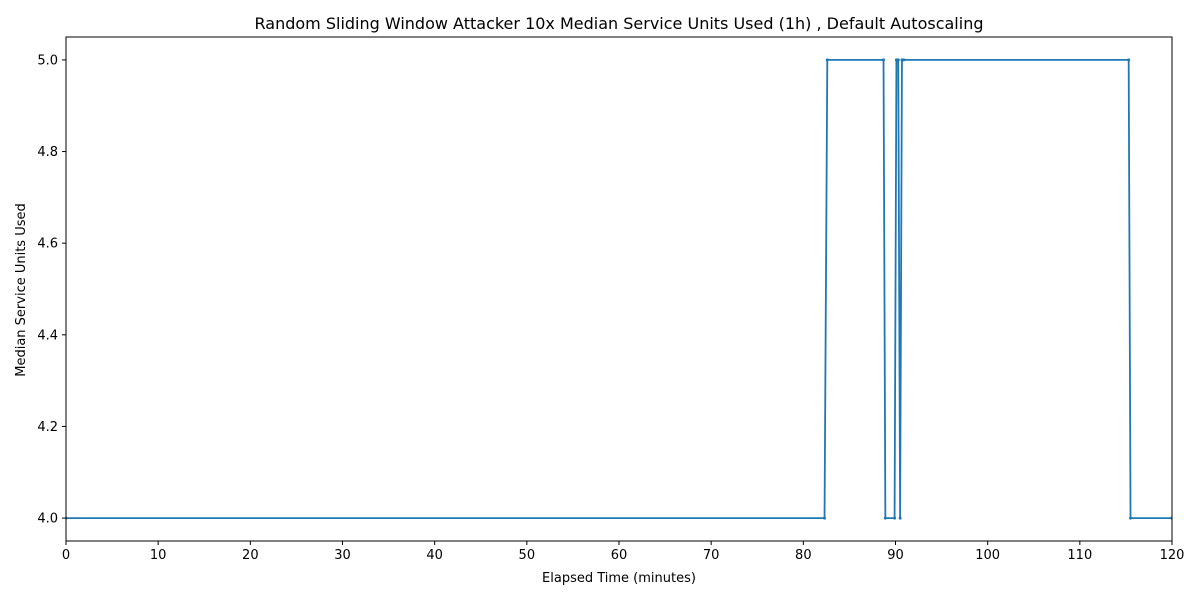 The image size is (1200, 600). Describe the element at coordinates (619, 578) in the screenshot. I see `x-axis-label: Elapsed Time (minutes)` at that location.